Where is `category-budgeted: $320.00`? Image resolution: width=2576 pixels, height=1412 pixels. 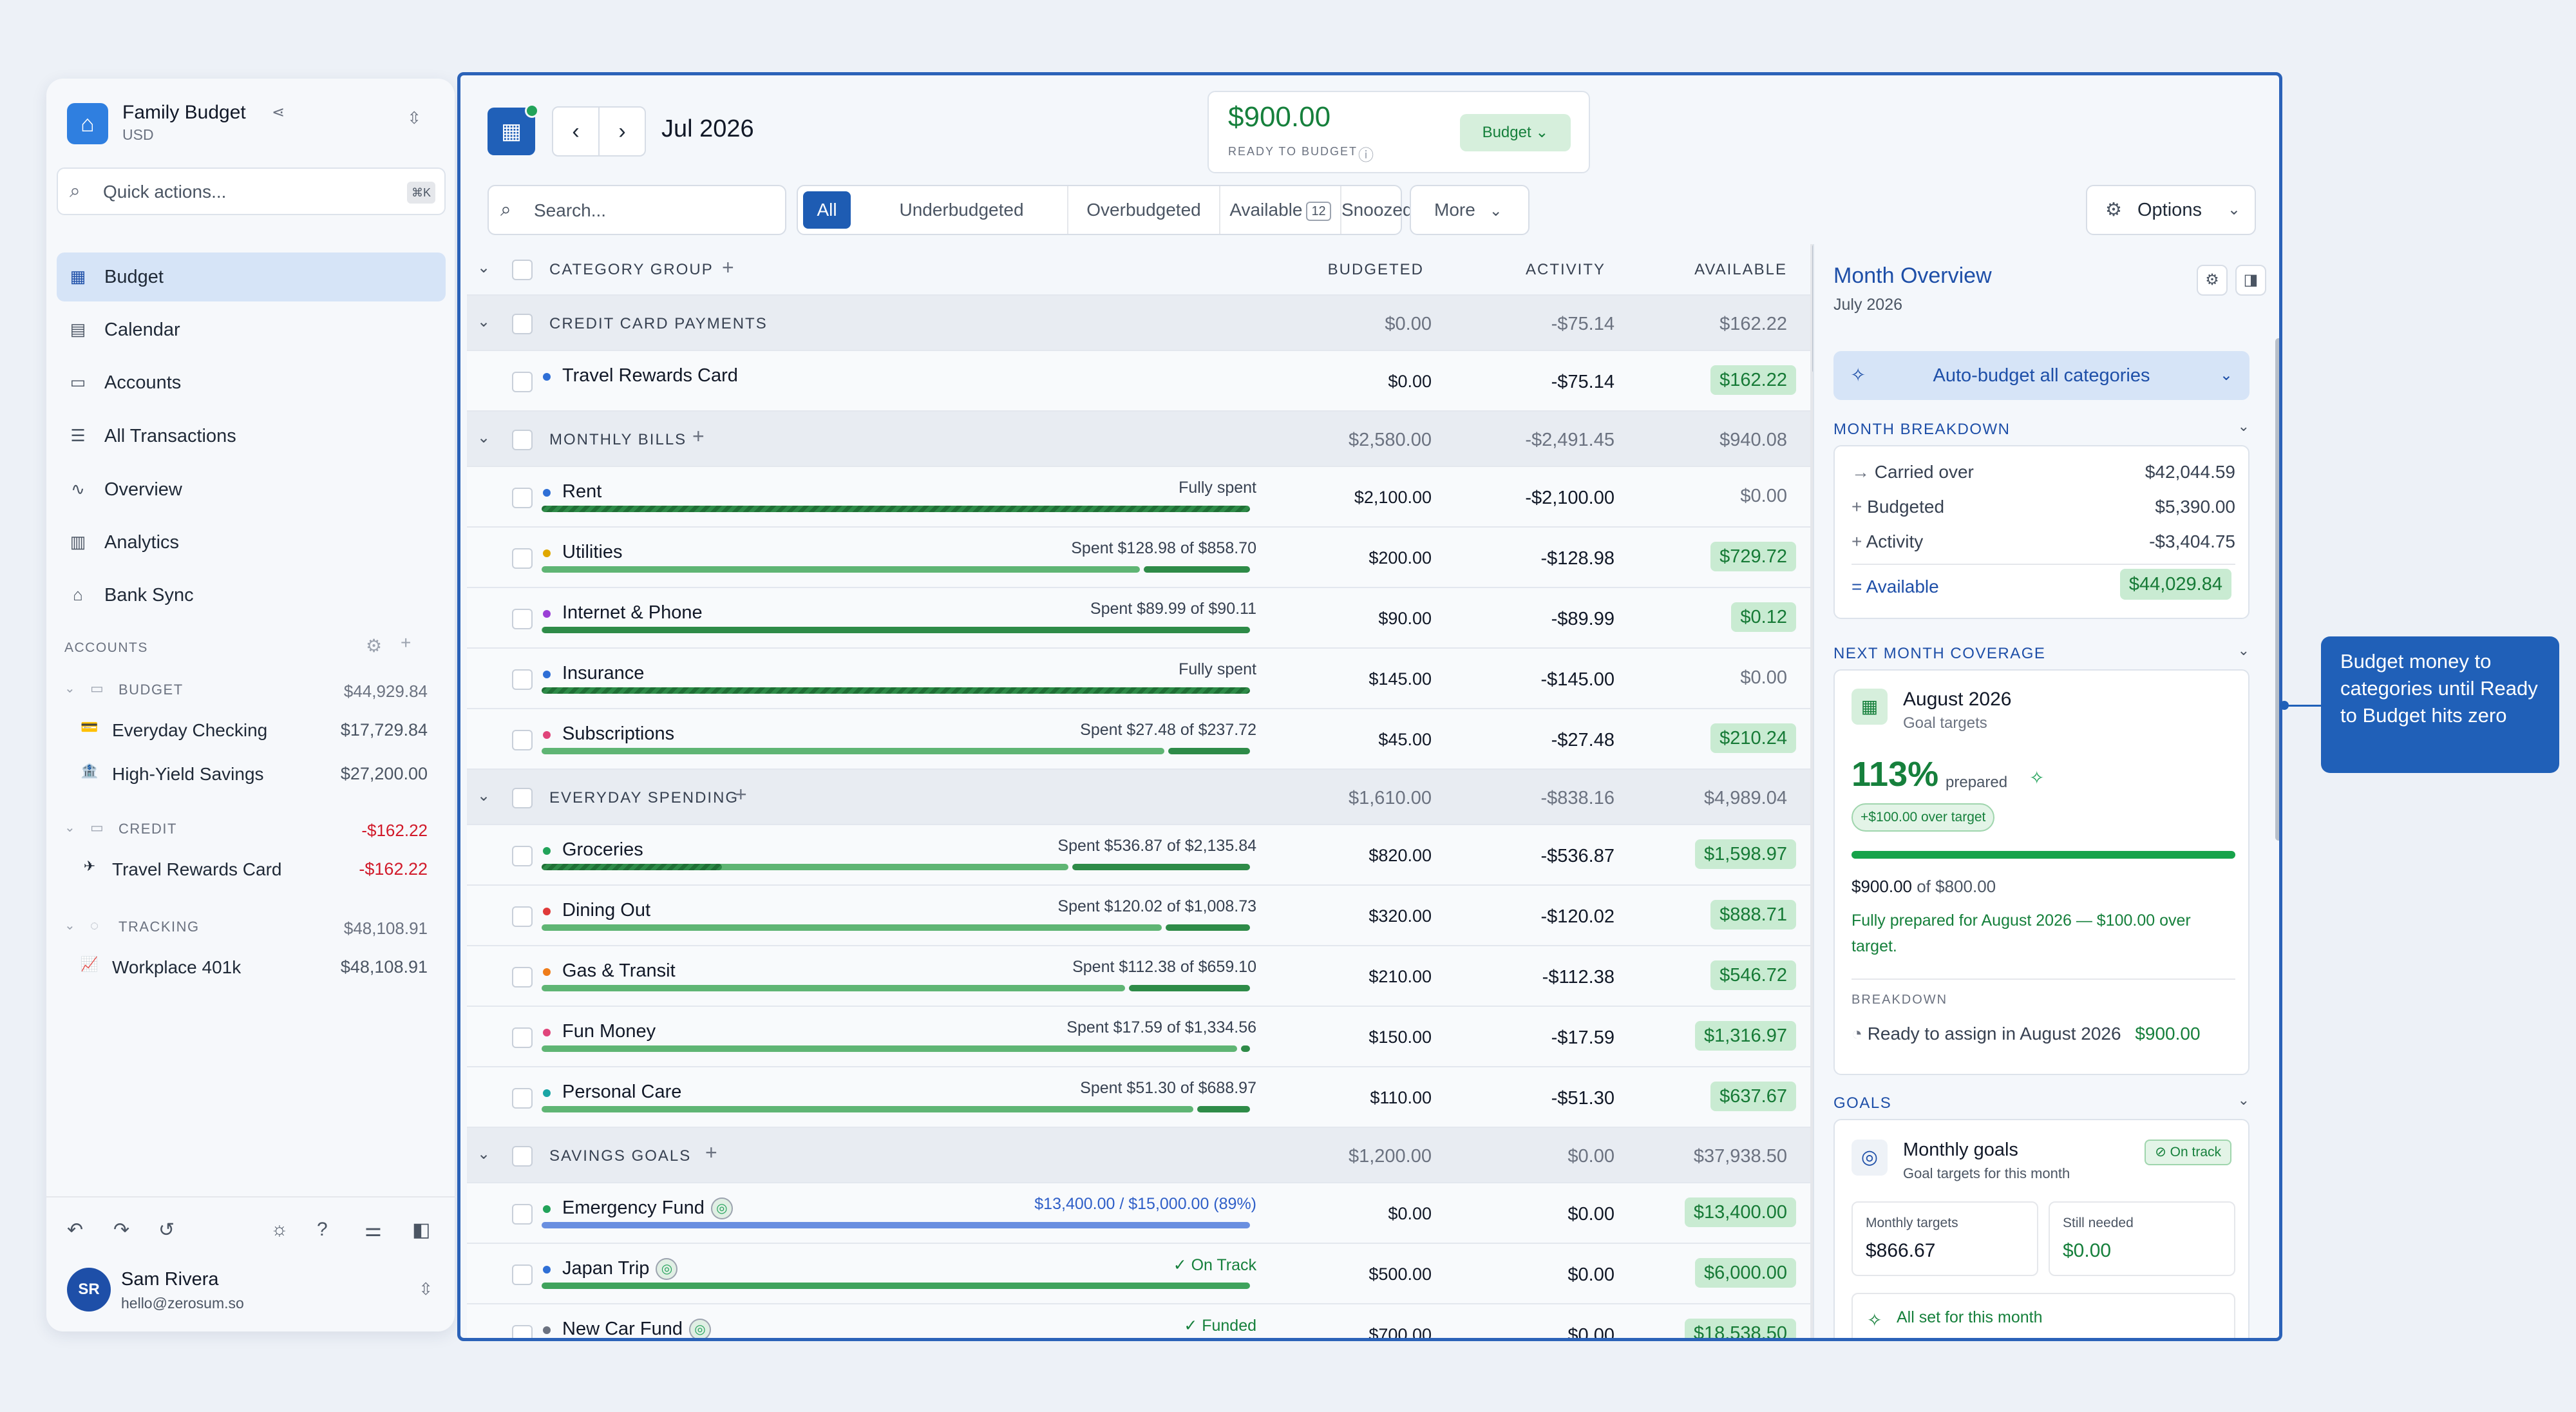
category-budgeted: $320.00 is located at coordinates (1400, 916).